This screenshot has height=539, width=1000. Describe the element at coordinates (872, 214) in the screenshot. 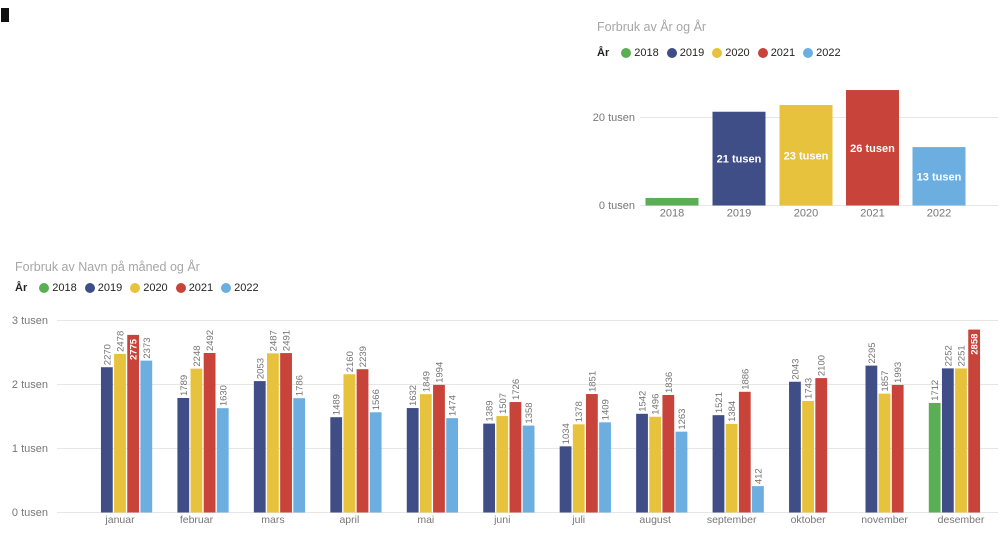

I see `x-tick-label: 2021` at that location.